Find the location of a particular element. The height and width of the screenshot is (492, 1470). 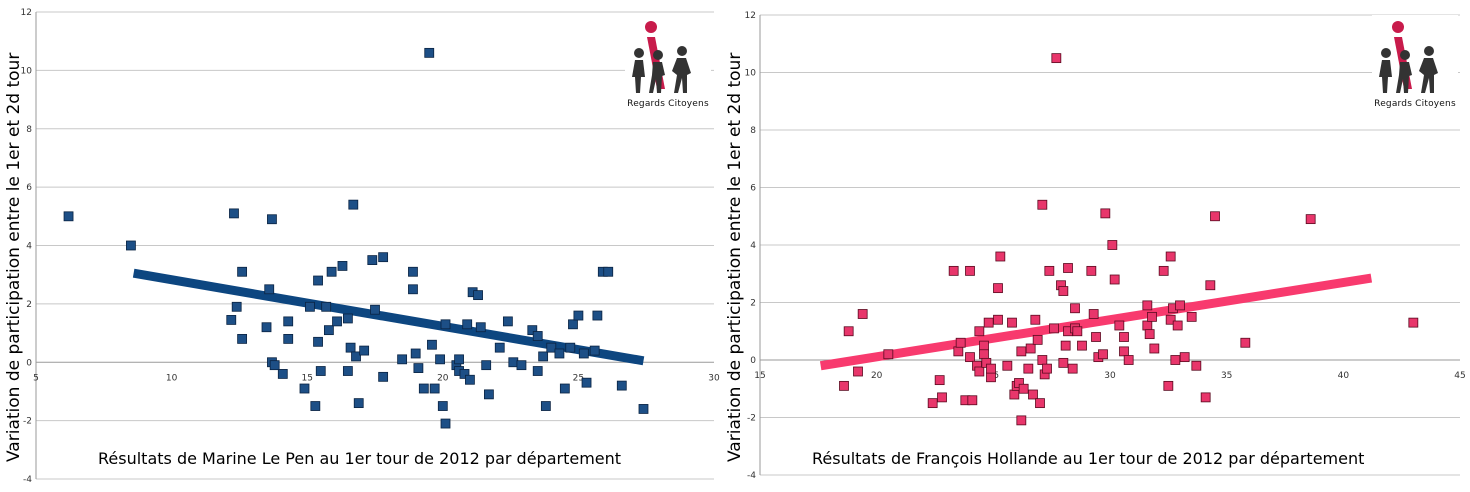

right-y-tick-label: 0 is located at coordinates (753, 361).